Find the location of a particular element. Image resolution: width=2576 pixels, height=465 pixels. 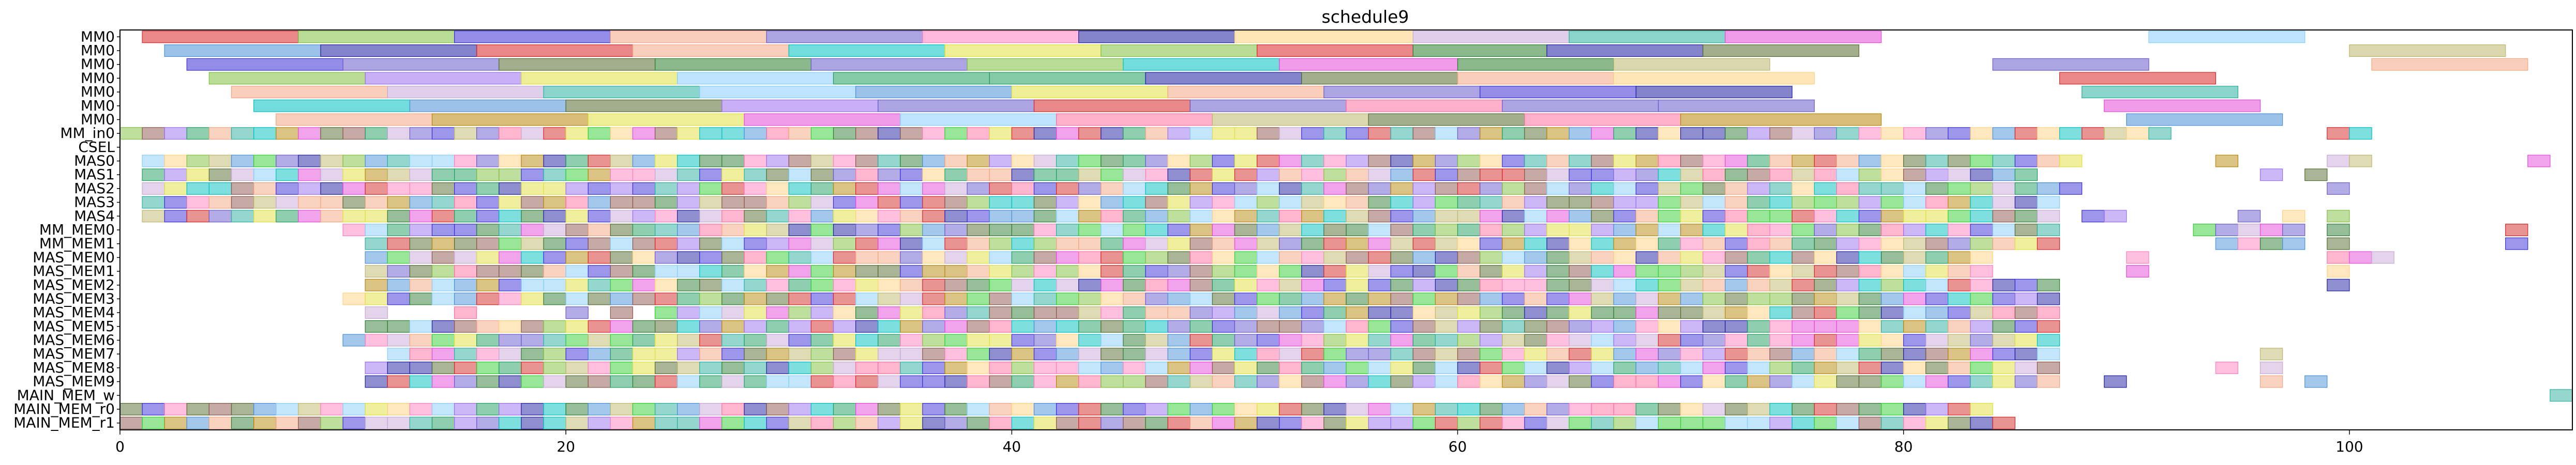

y-tick-label-1: MM0 is located at coordinates (98, 51).